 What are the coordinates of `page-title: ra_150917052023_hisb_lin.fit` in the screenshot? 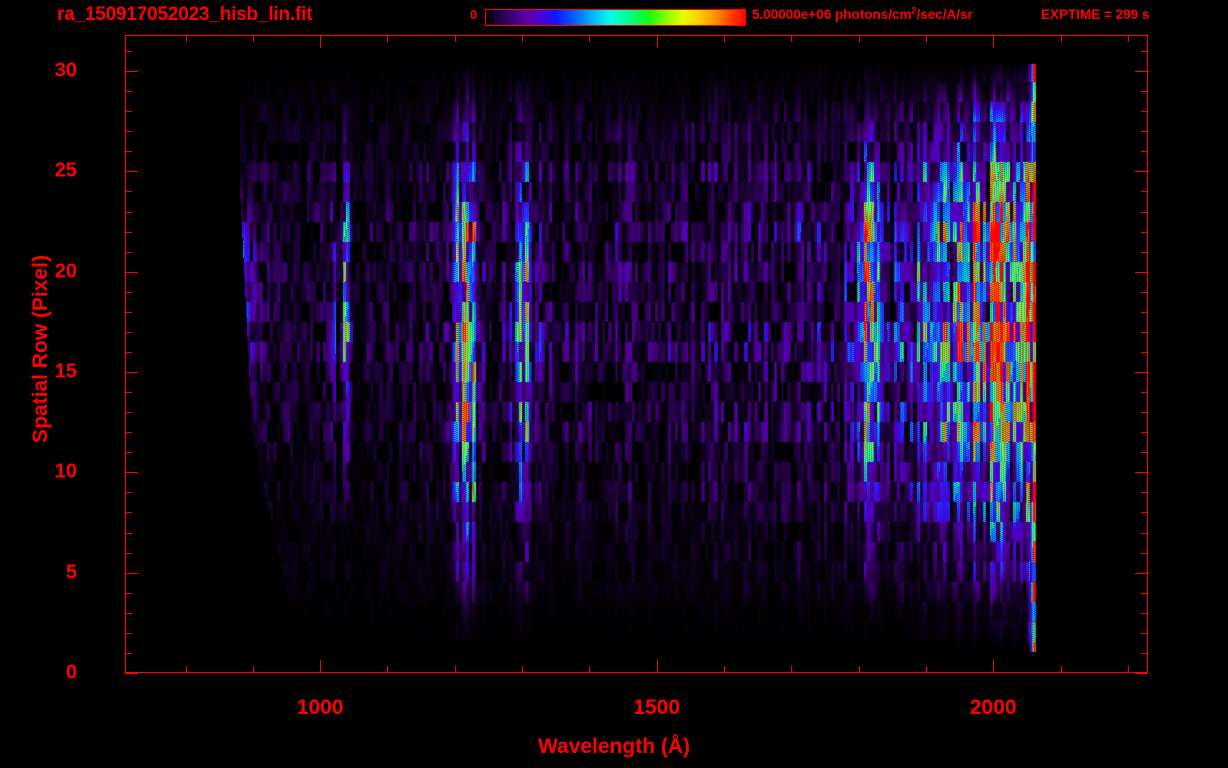 It's located at (185, 14).